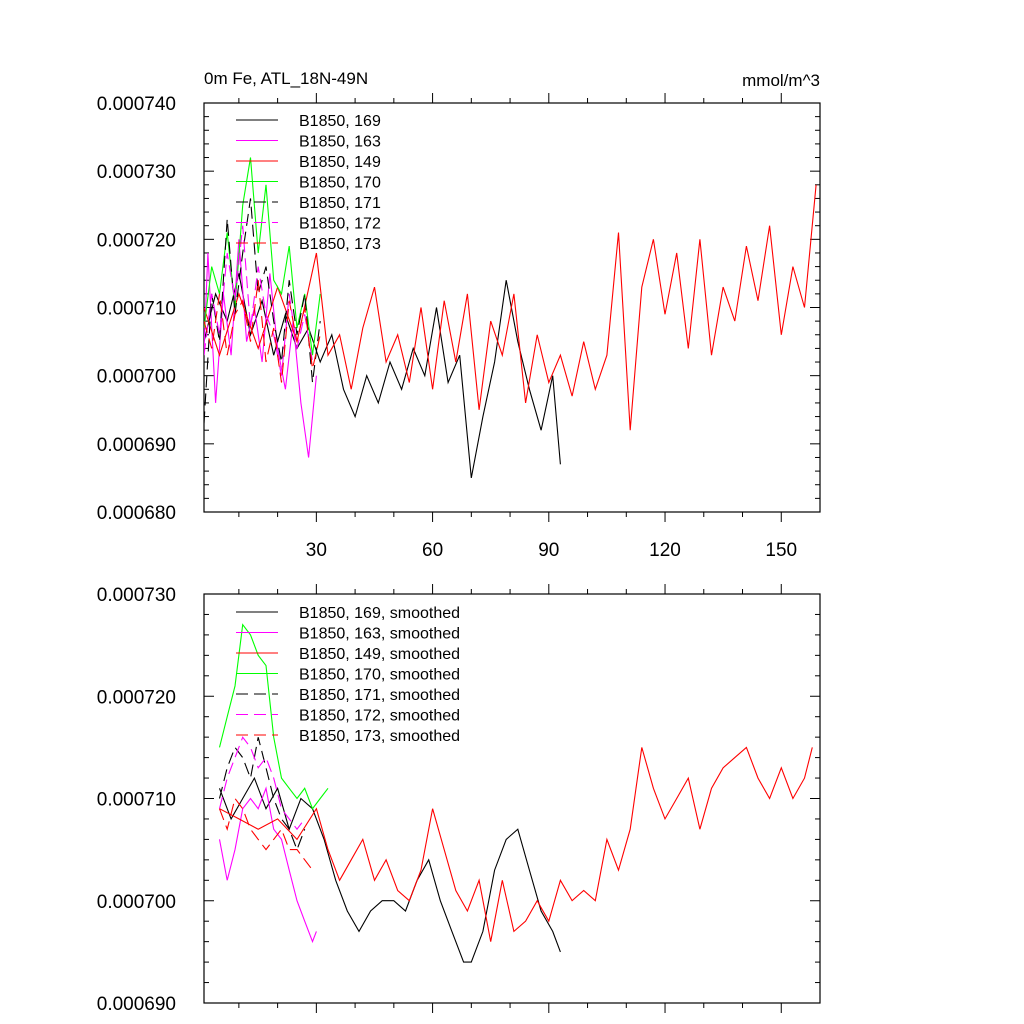 This screenshot has height=1024, width=1024. What do you see at coordinates (340, 183) in the screenshot?
I see `legend-entry: B1850, 170` at bounding box center [340, 183].